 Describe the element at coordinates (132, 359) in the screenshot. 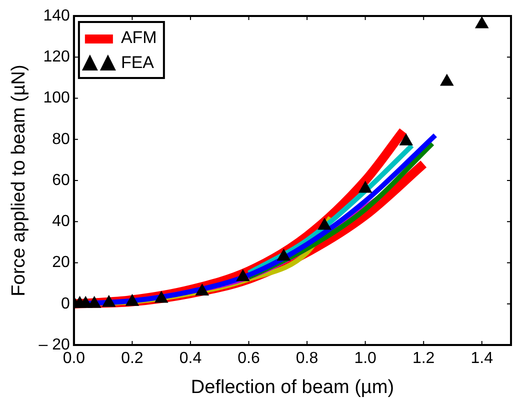

I see `x-tick-label: 0.2` at that location.